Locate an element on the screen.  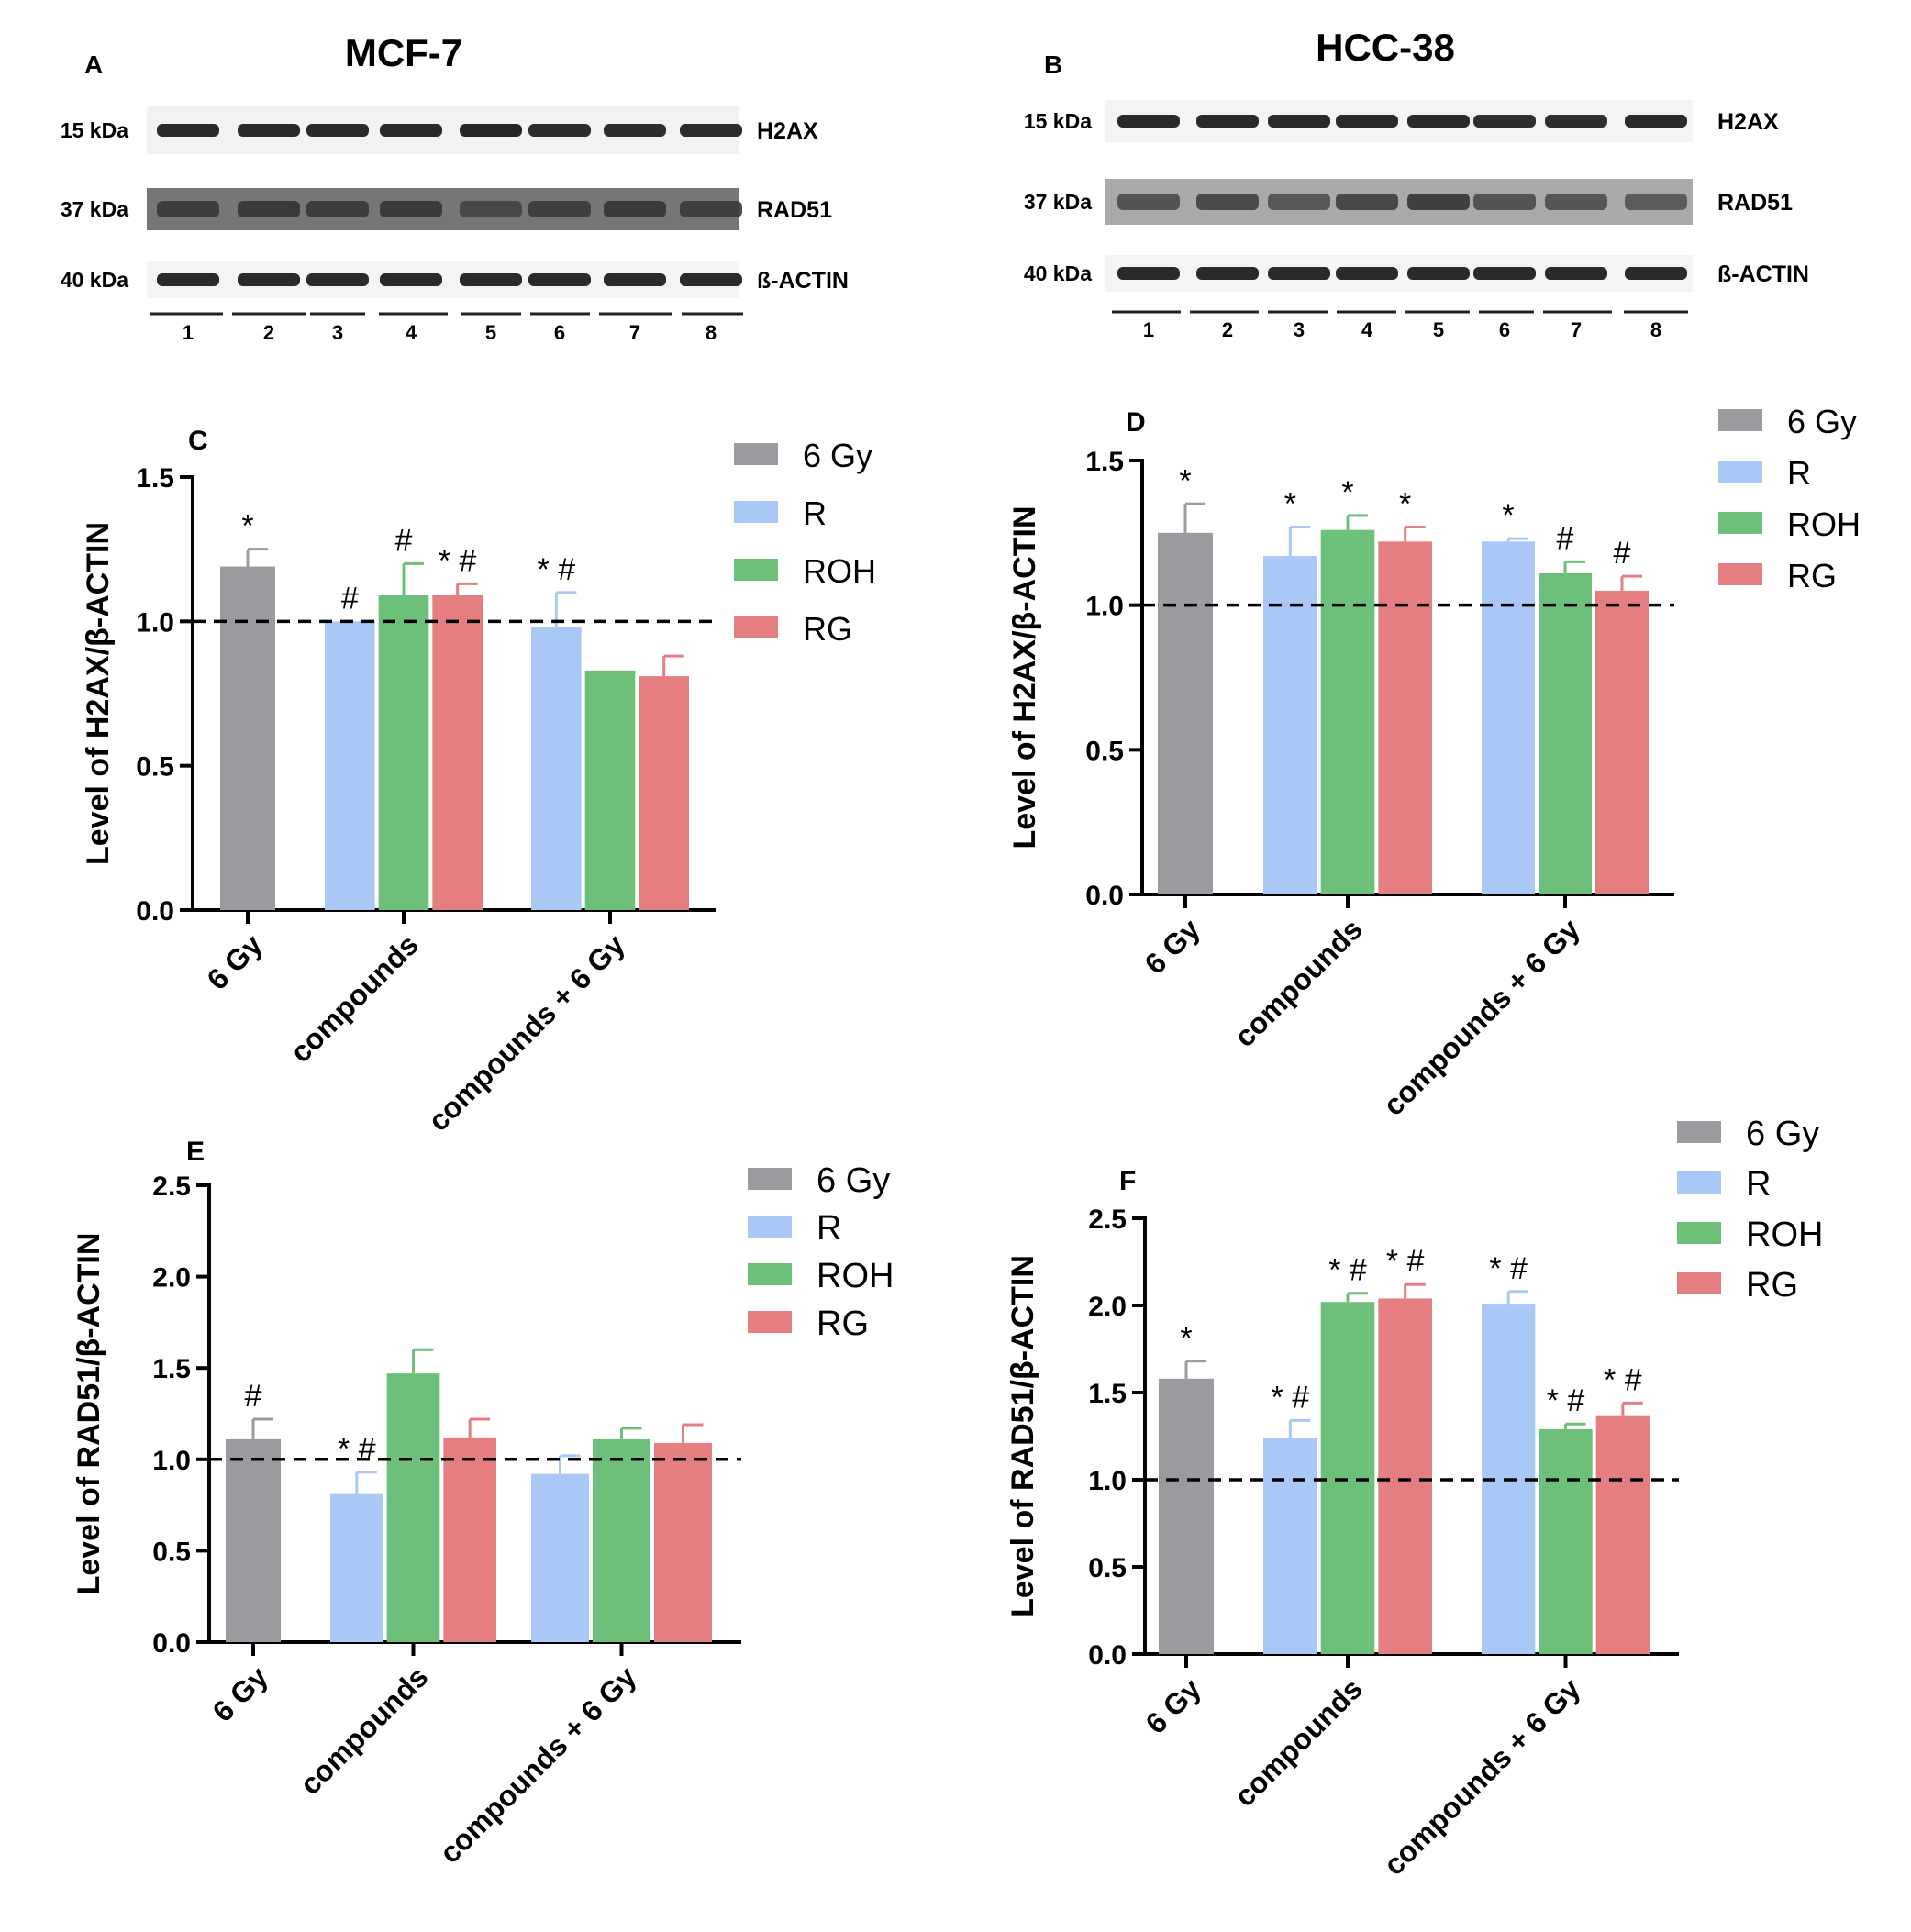
y-tick-label: 2.5 is located at coordinates (1107, 1220).